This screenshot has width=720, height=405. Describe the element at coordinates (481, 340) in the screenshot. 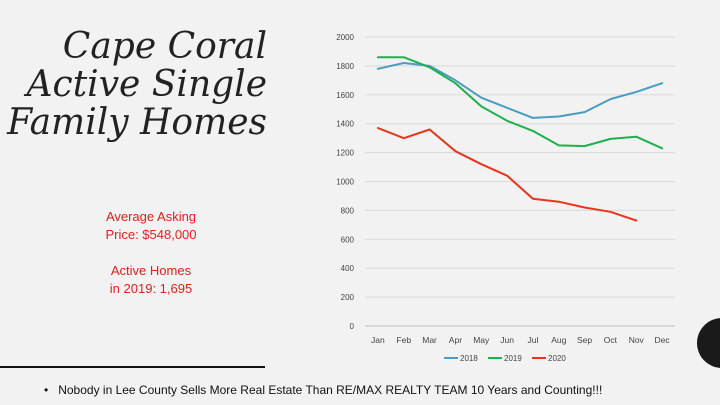

I see `x-tick-label-may: May` at that location.